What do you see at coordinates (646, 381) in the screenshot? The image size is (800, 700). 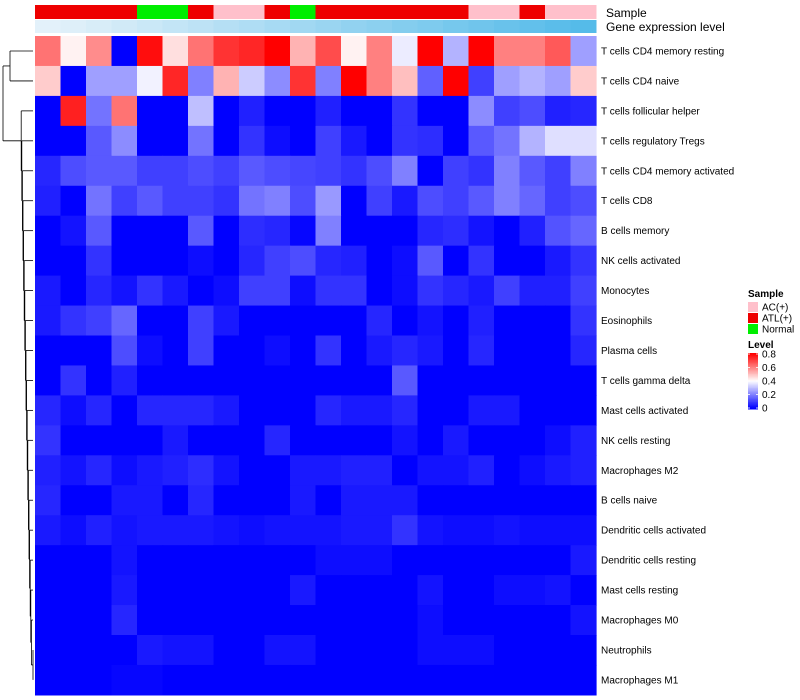 I see `row-label: T cells gamma delta` at bounding box center [646, 381].